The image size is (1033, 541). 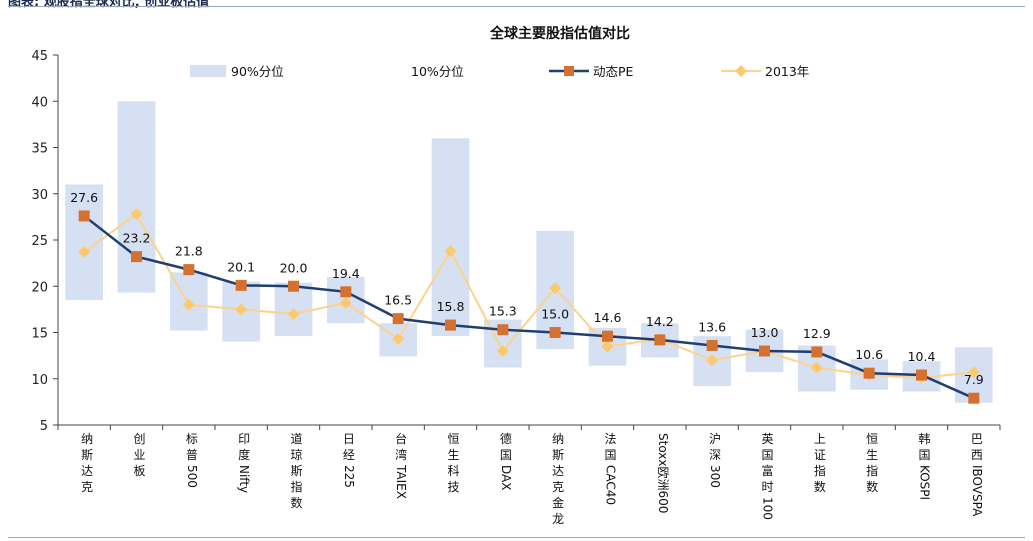 I want to click on x-category-label-8-rot: DAX, so click(x=506, y=477).